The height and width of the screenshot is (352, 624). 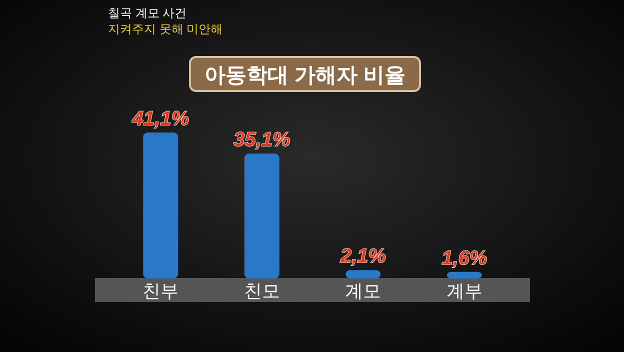 I want to click on annotation: 지켜주지 못해 미안해, so click(x=165, y=29).